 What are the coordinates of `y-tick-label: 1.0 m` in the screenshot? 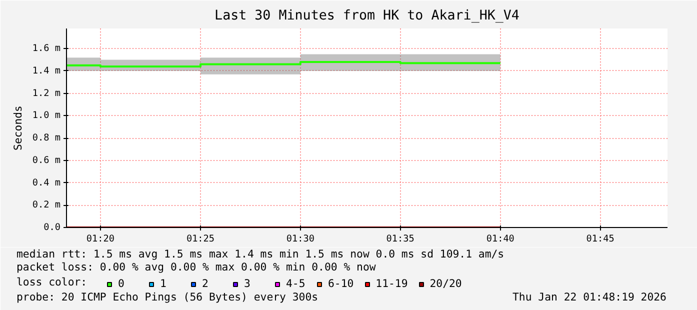 It's located at (46, 116).